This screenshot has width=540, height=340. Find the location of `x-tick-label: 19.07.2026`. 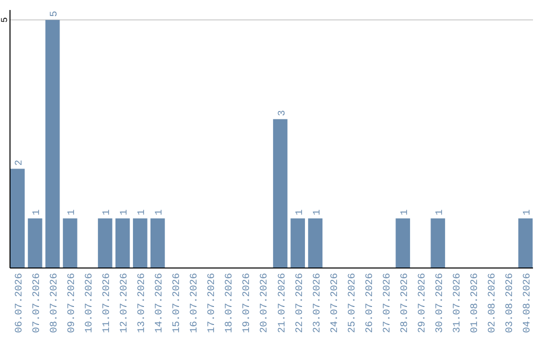

x-tick-label: 19.07.2026 is located at coordinates (248, 303).